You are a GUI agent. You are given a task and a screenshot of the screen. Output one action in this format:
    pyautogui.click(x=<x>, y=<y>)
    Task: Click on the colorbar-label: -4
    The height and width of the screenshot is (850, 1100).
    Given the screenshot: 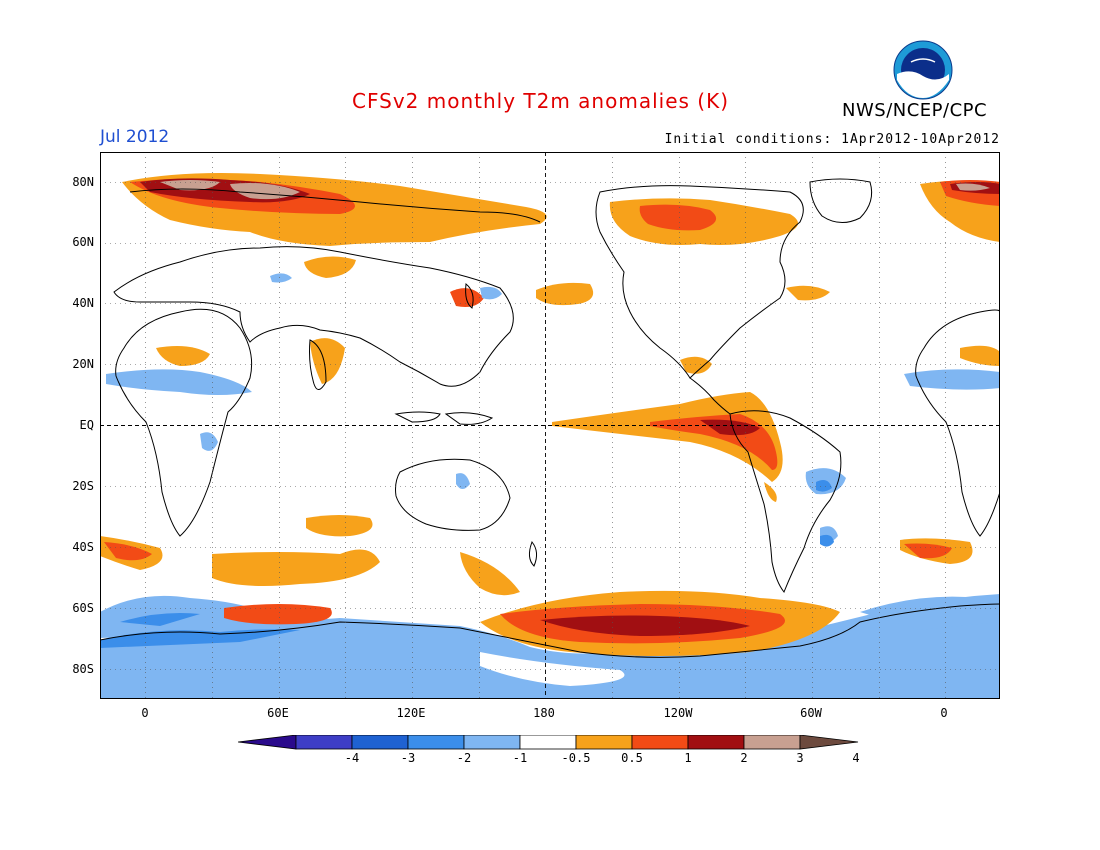 What is the action you would take?
    pyautogui.click(x=352, y=758)
    